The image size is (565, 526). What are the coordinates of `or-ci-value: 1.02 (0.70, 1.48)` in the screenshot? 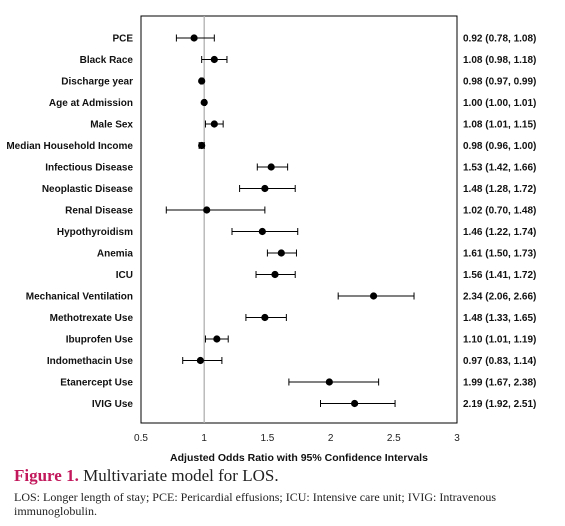 It's located at (499, 211).